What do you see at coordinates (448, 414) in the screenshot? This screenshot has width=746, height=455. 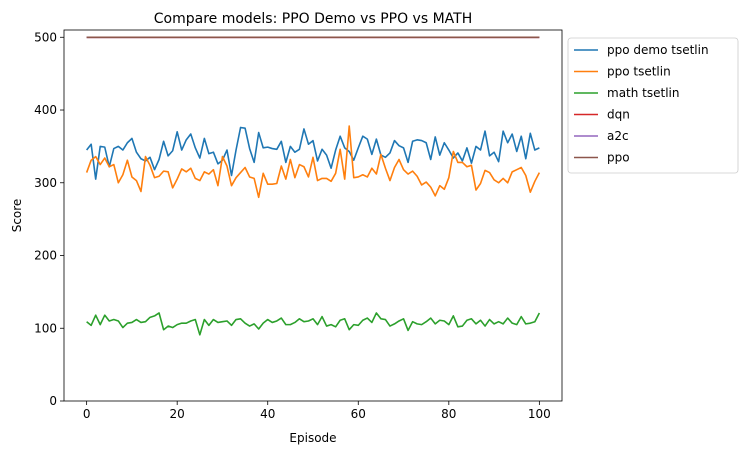 I see `x-tick-label: 80` at bounding box center [448, 414].